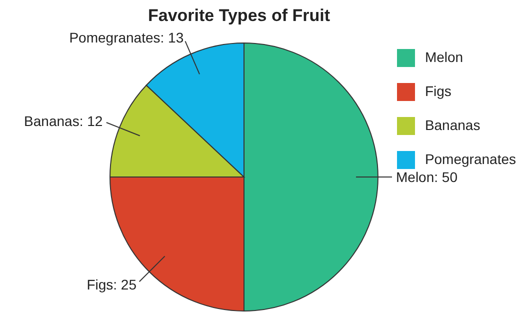 The image size is (532, 330). What do you see at coordinates (470, 159) in the screenshot?
I see `legend-label: Pomegranates` at bounding box center [470, 159].